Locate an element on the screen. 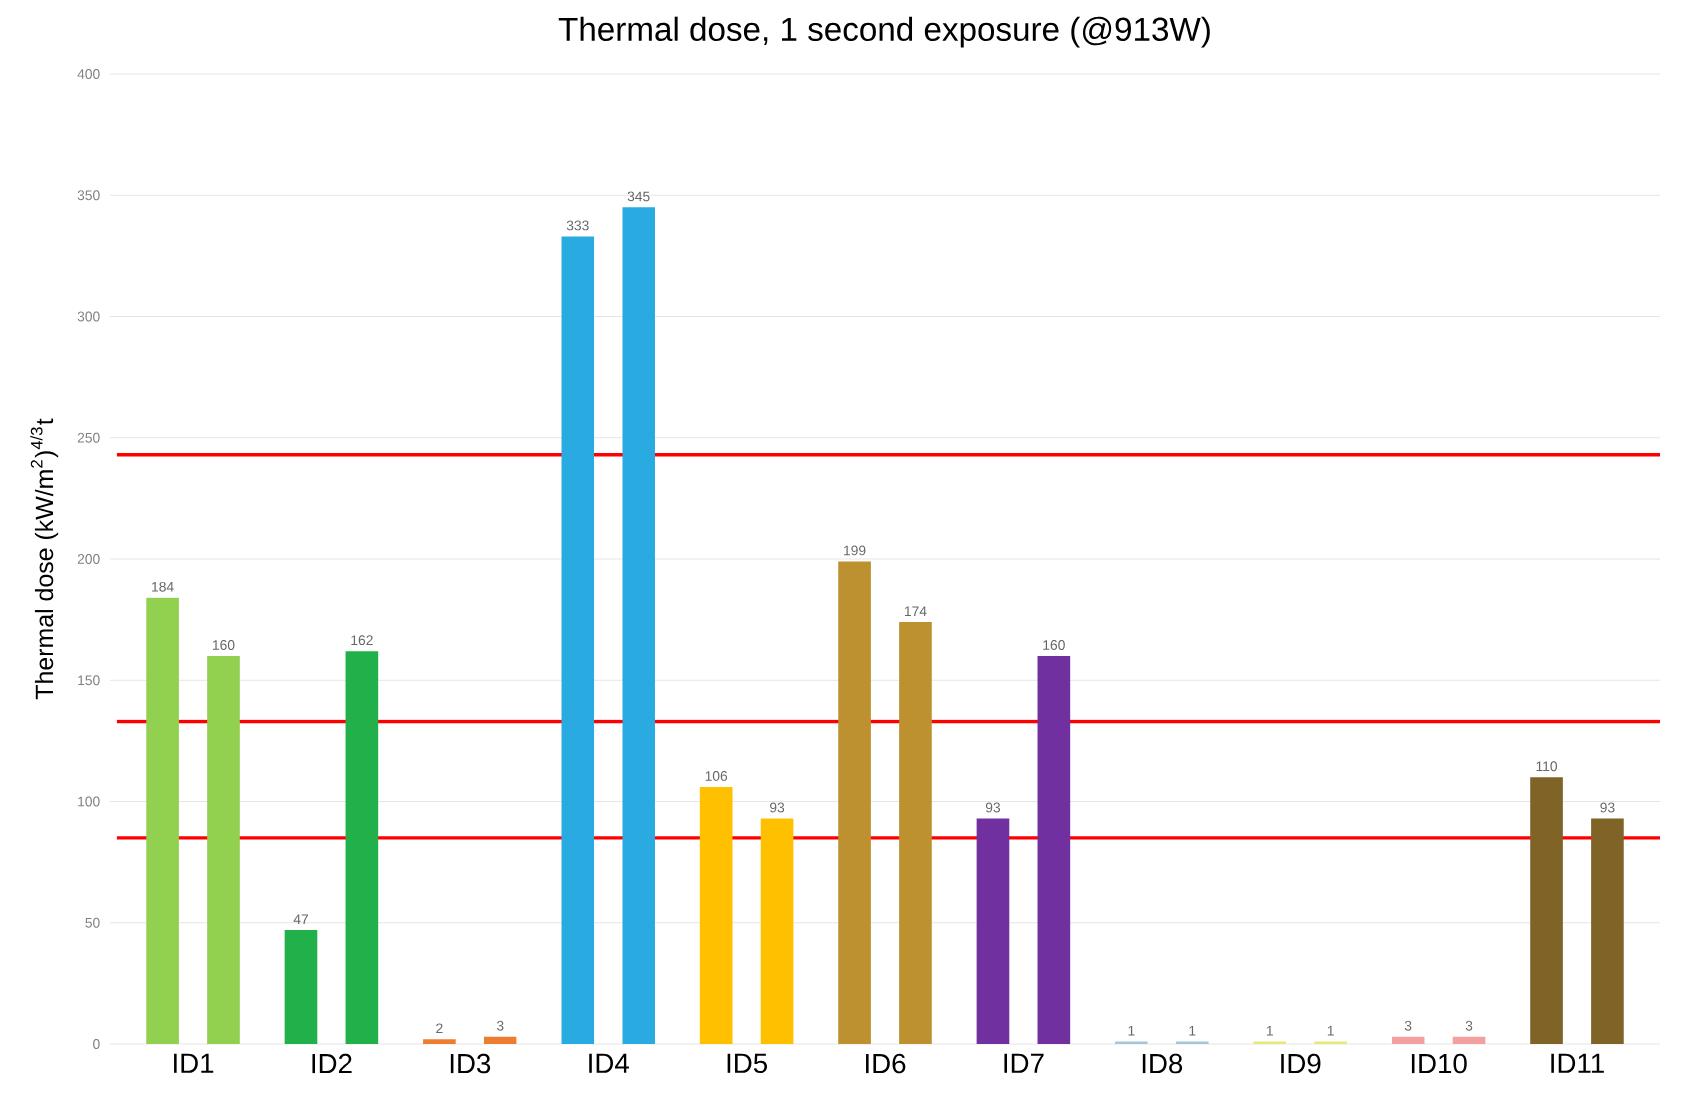  x-tick-label: ID11 is located at coordinates (1577, 1063).